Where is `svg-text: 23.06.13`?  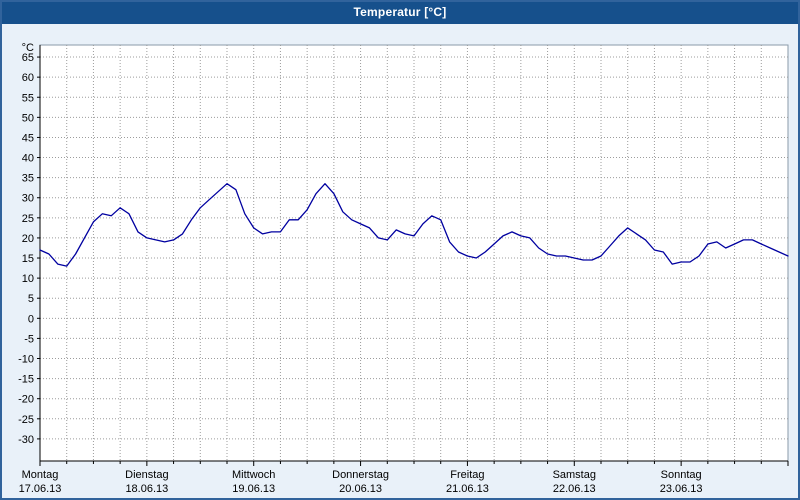
svg-text: 23.06.13 is located at coordinates (681, 489).